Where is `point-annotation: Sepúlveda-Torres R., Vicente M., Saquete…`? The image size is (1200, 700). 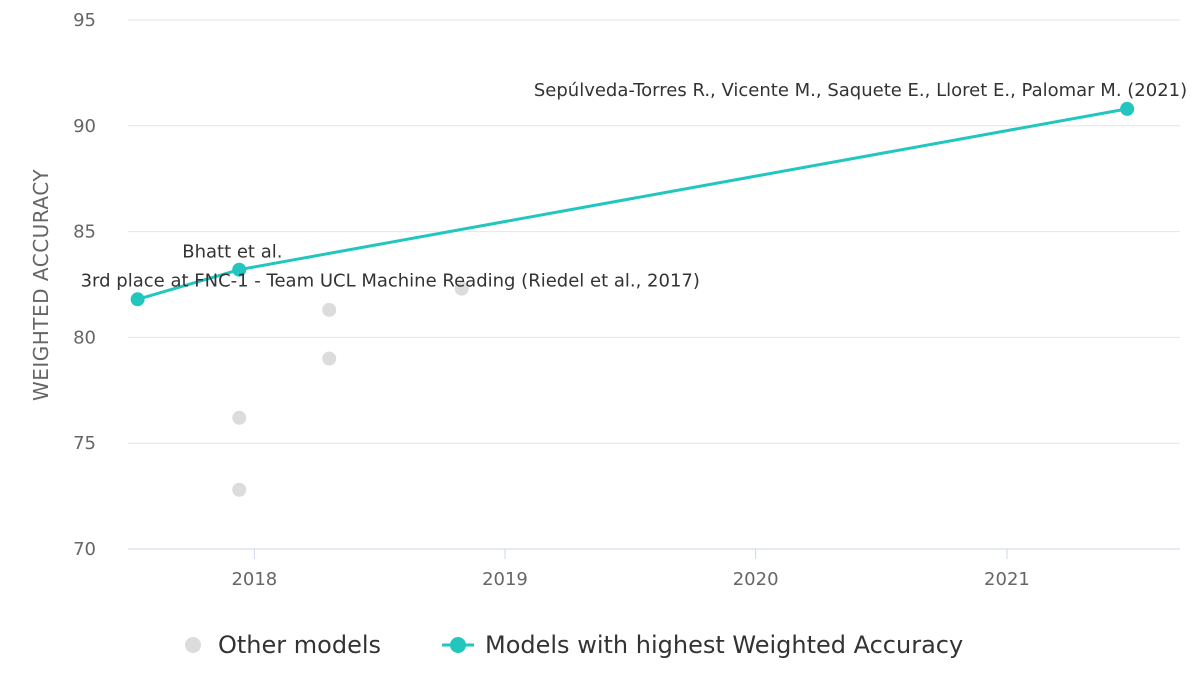
point-annotation: Sepúlveda-Torres R., Vicente M., Saquete… is located at coordinates (860, 90).